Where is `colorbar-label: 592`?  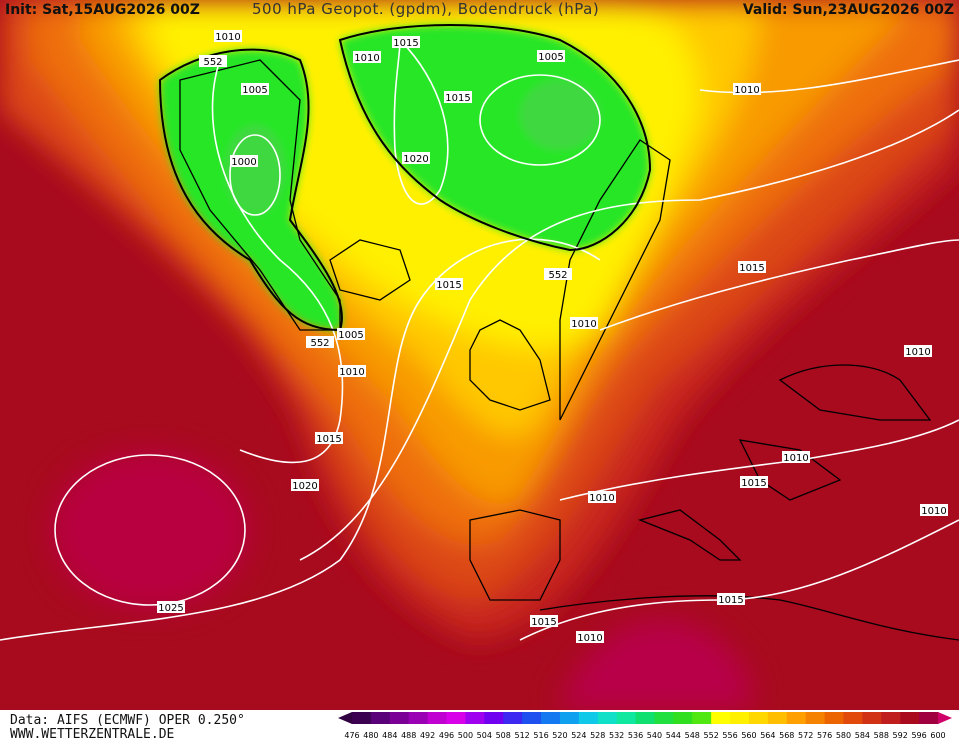
colorbar-label: 592 is located at coordinates (900, 735).